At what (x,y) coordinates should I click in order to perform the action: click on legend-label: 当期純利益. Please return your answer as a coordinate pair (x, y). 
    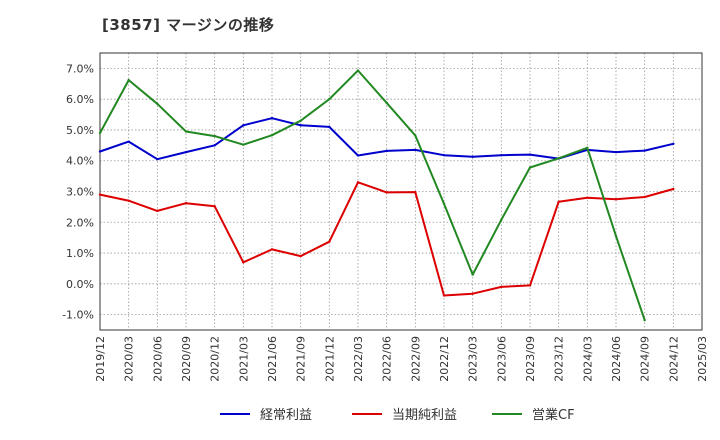
    Looking at the image, I should click on (424, 415).